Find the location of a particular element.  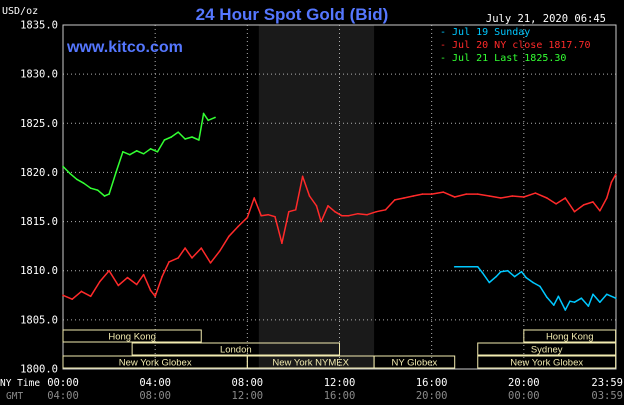

x-tick-label-ny: 08:00 is located at coordinates (248, 383).